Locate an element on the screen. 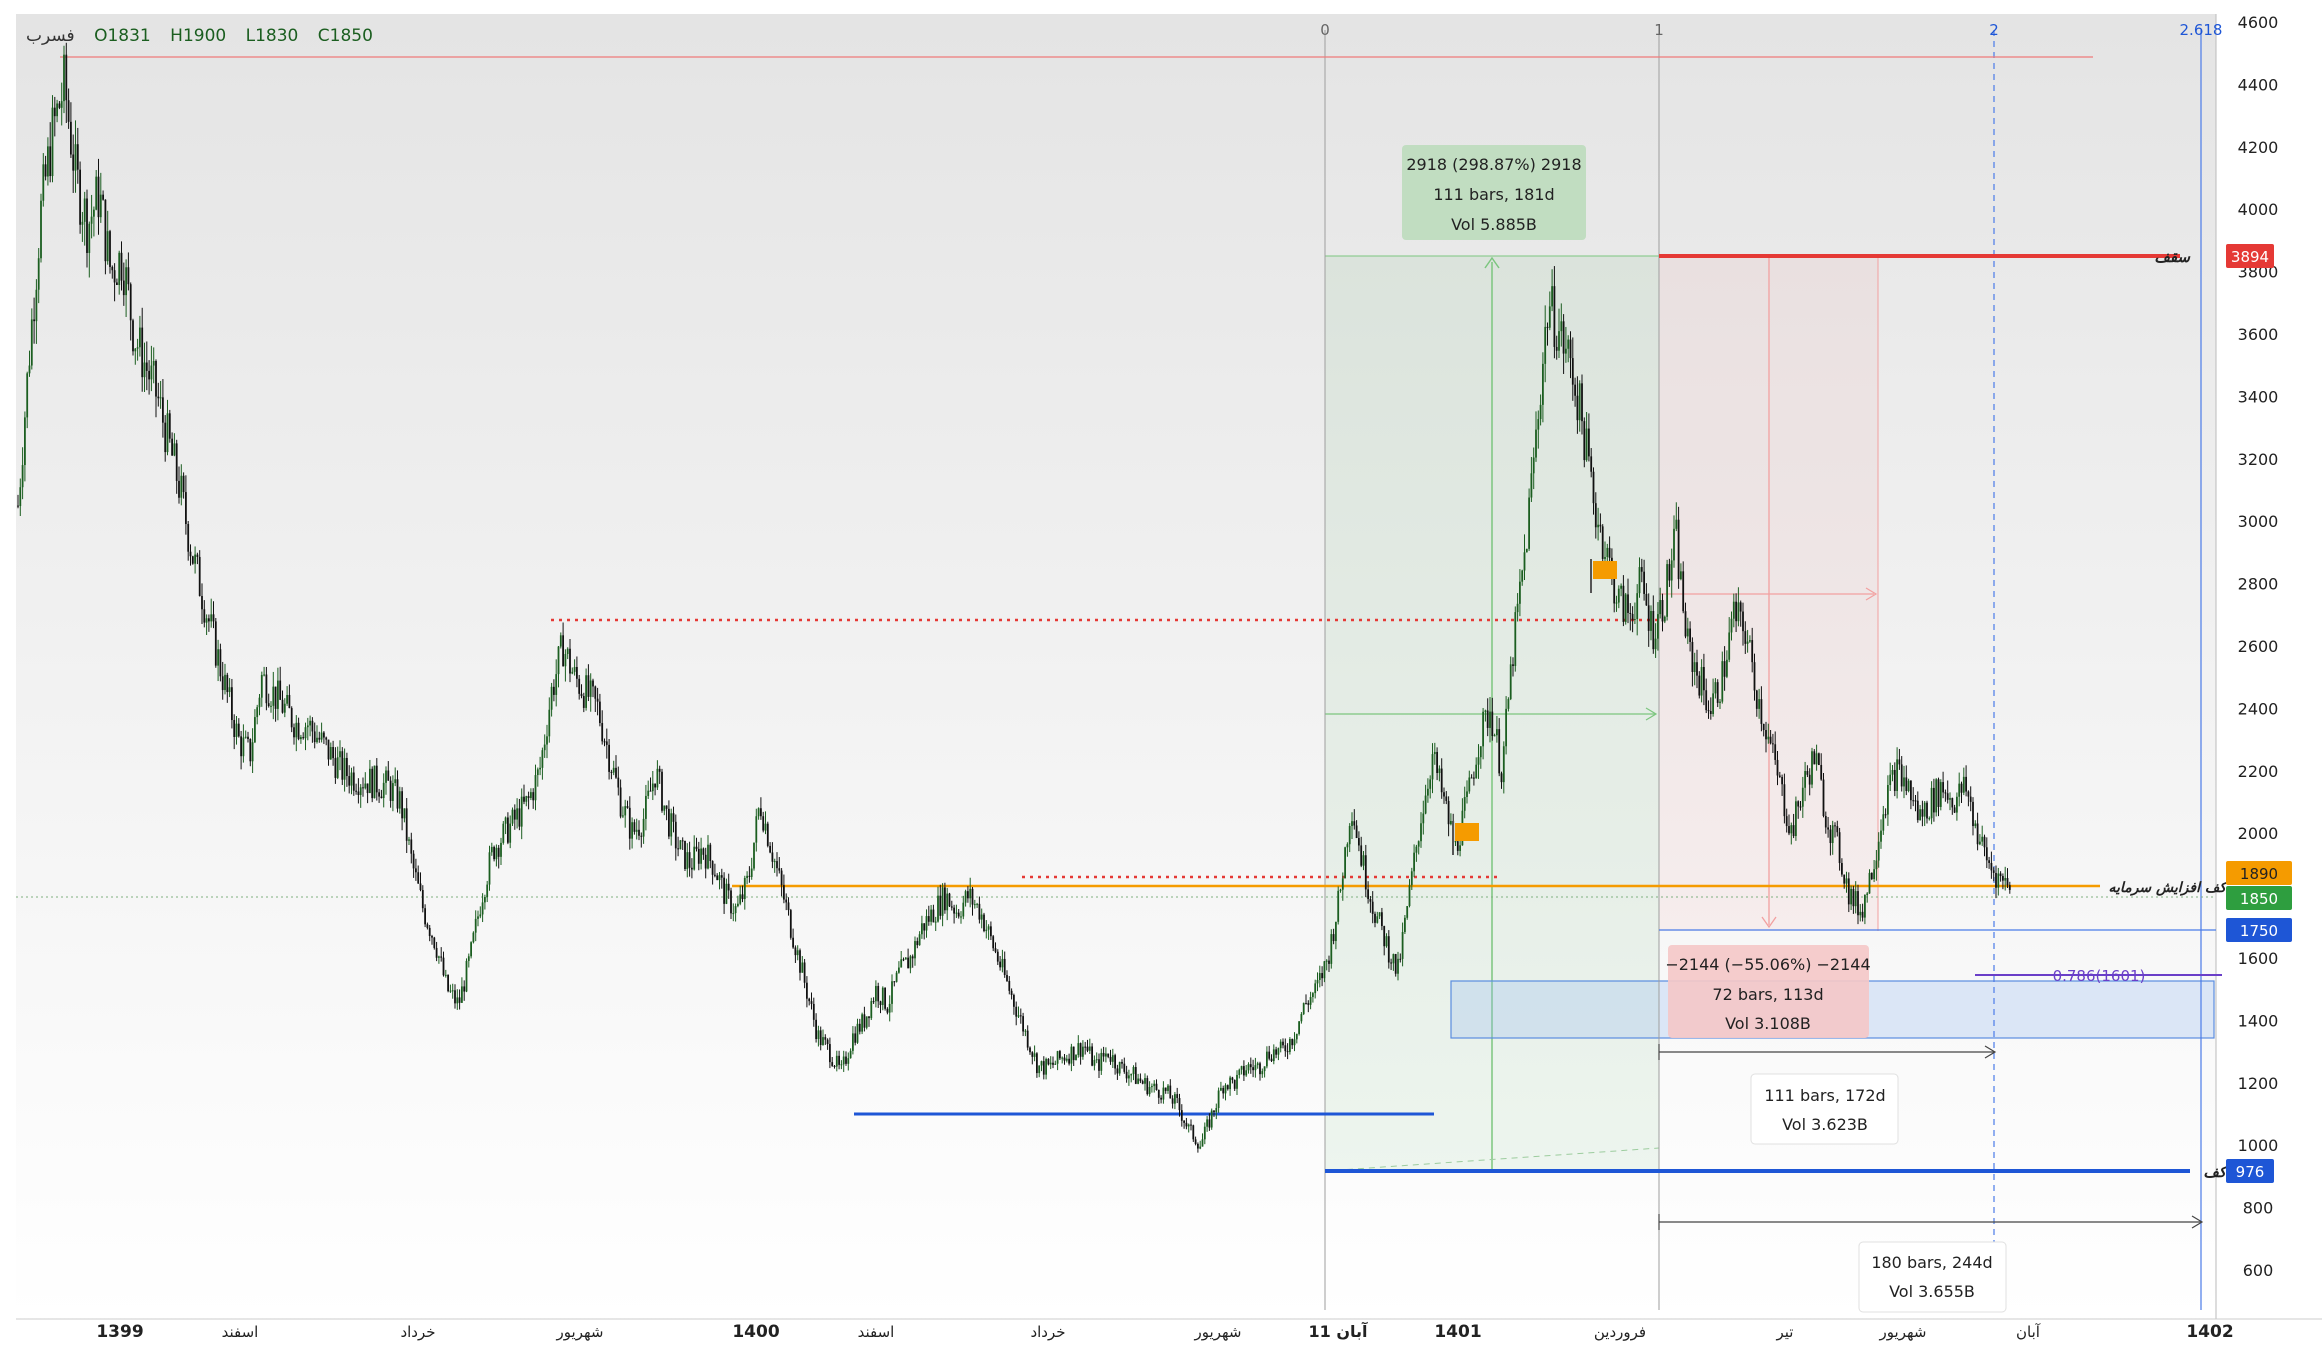 The height and width of the screenshot is (1369, 2322). floor-badge-text: 976 is located at coordinates (2250, 1172).